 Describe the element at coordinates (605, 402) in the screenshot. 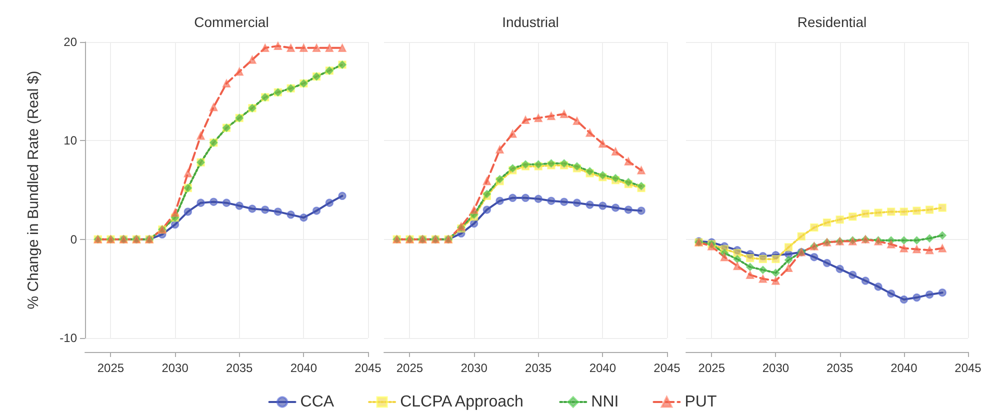

I see `legend-label: NNI` at that location.